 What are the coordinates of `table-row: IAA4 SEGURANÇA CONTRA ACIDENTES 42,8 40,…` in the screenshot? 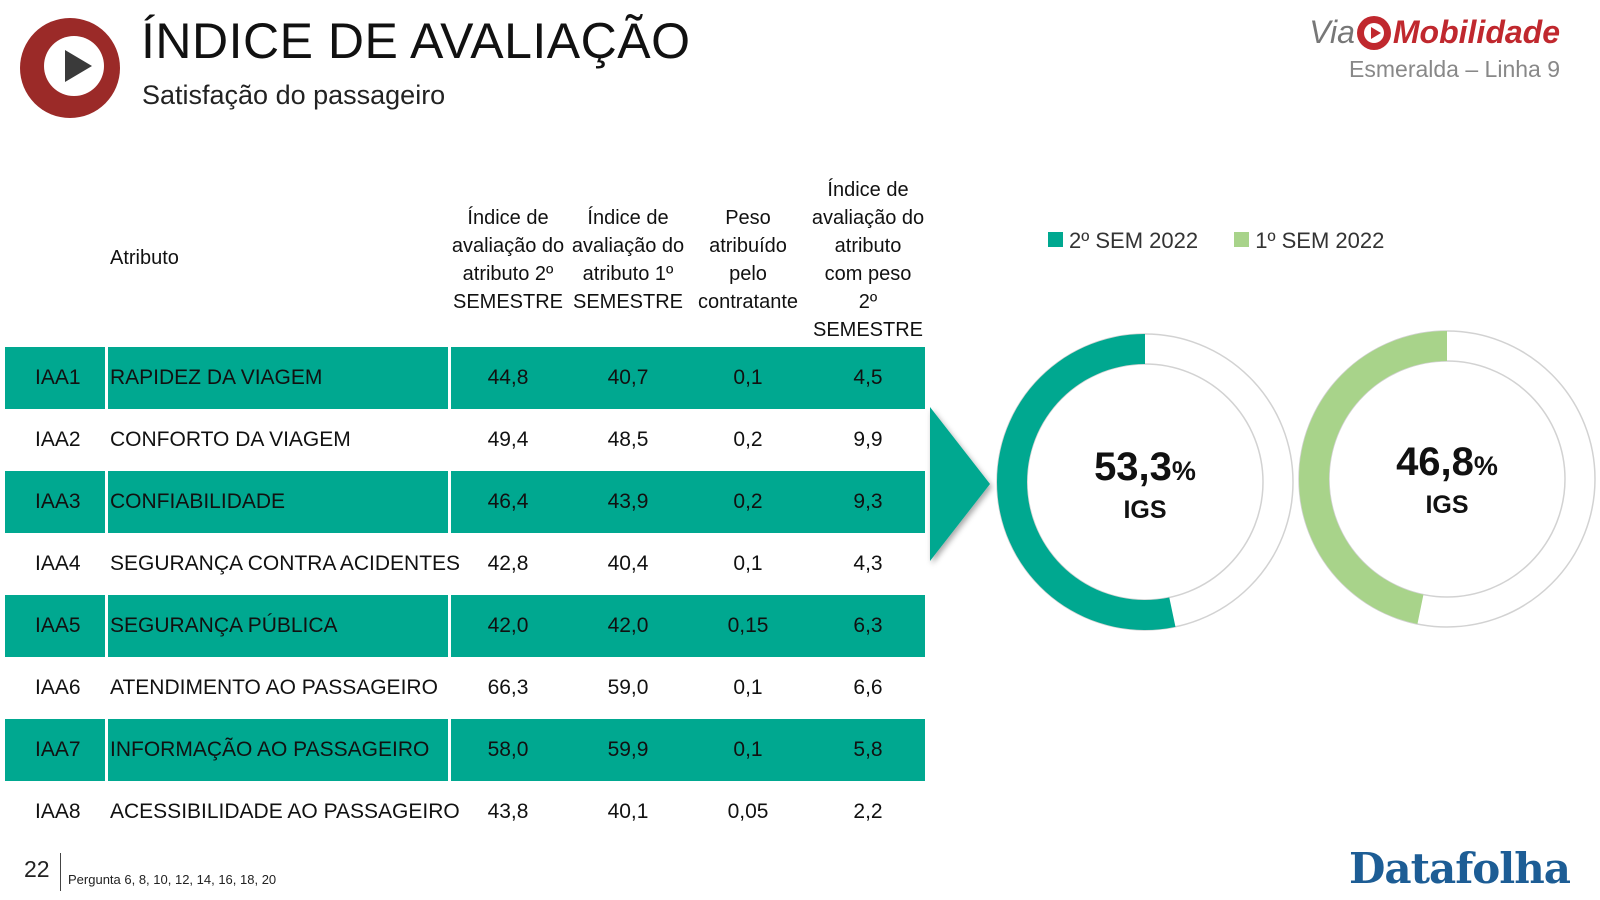 It's located at (465, 564).